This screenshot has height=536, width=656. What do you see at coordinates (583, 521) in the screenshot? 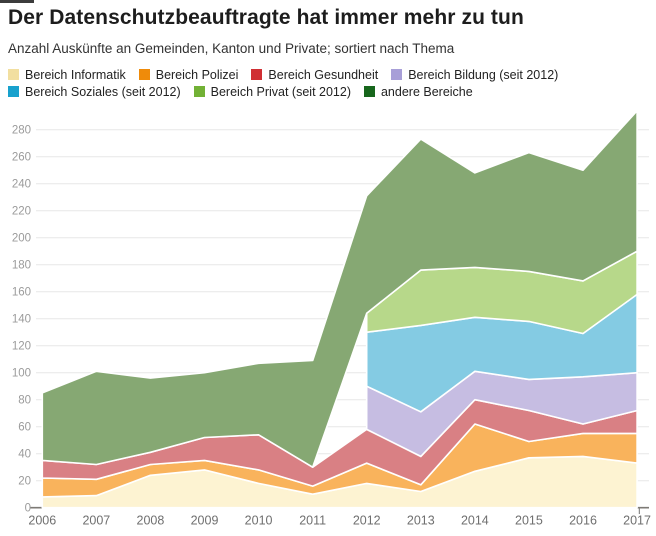
I see `x-axis-tick-label: 2016` at bounding box center [583, 521].